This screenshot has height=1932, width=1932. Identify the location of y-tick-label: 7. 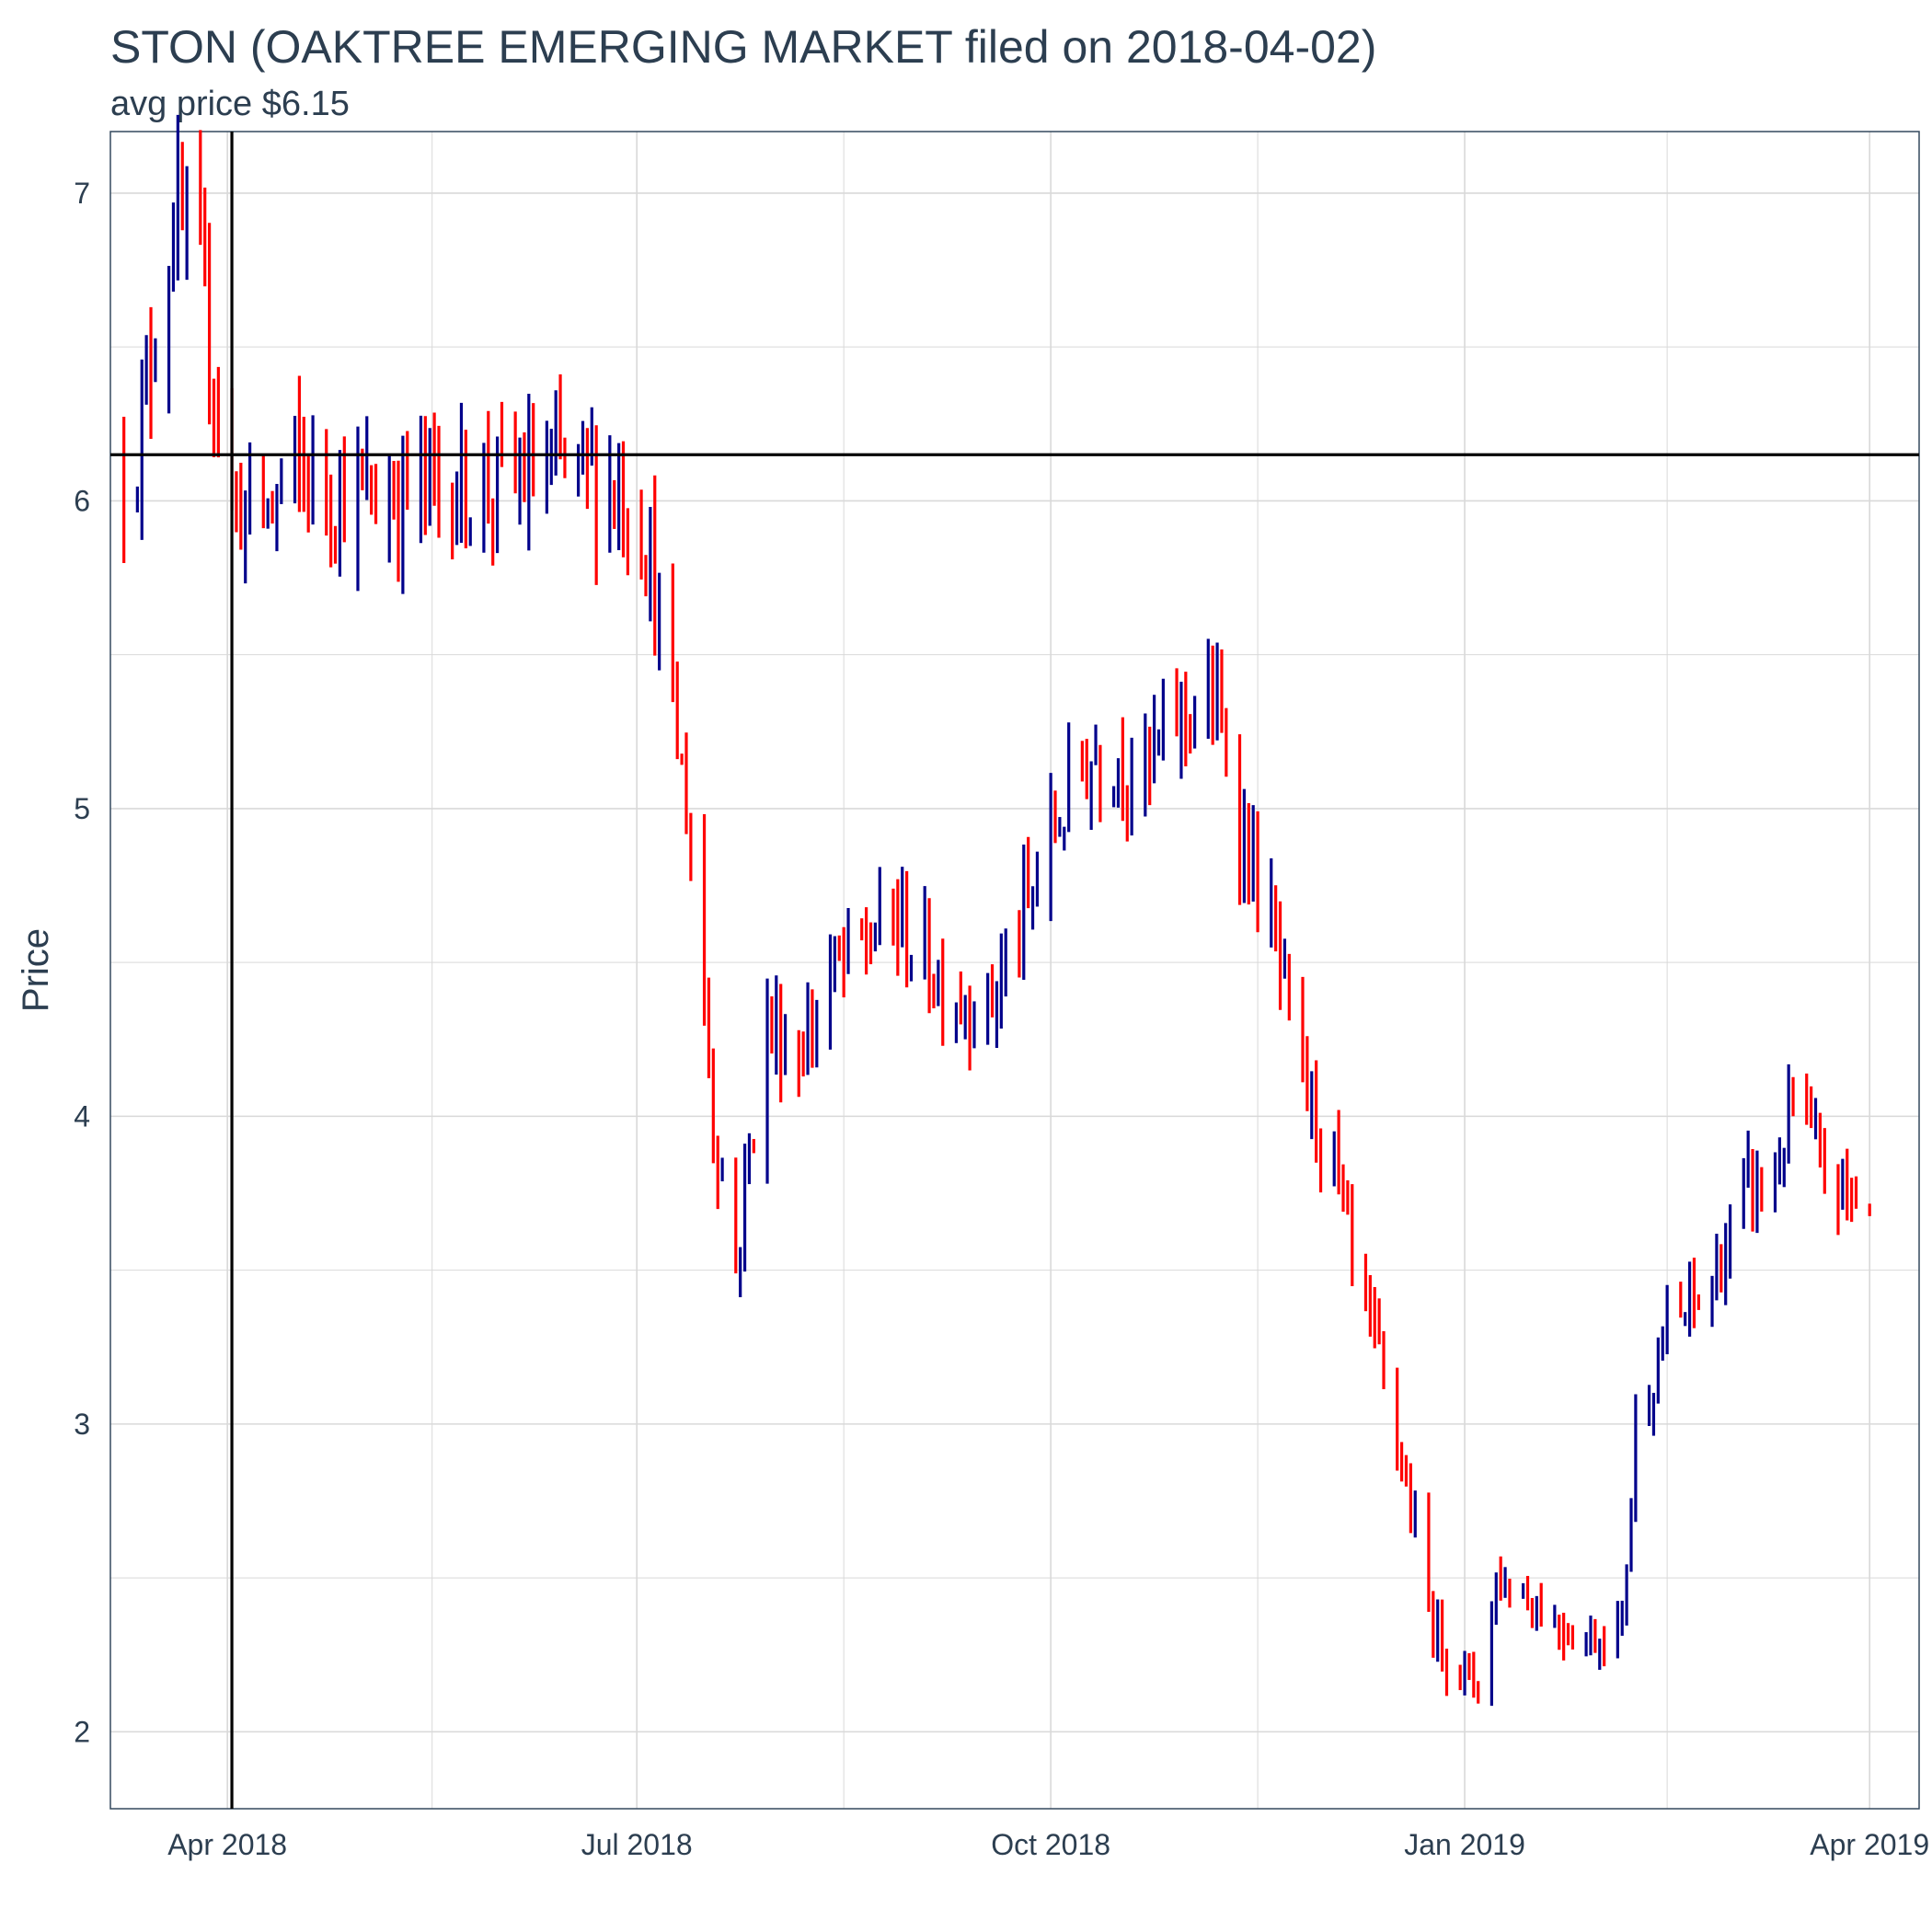
(82, 193).